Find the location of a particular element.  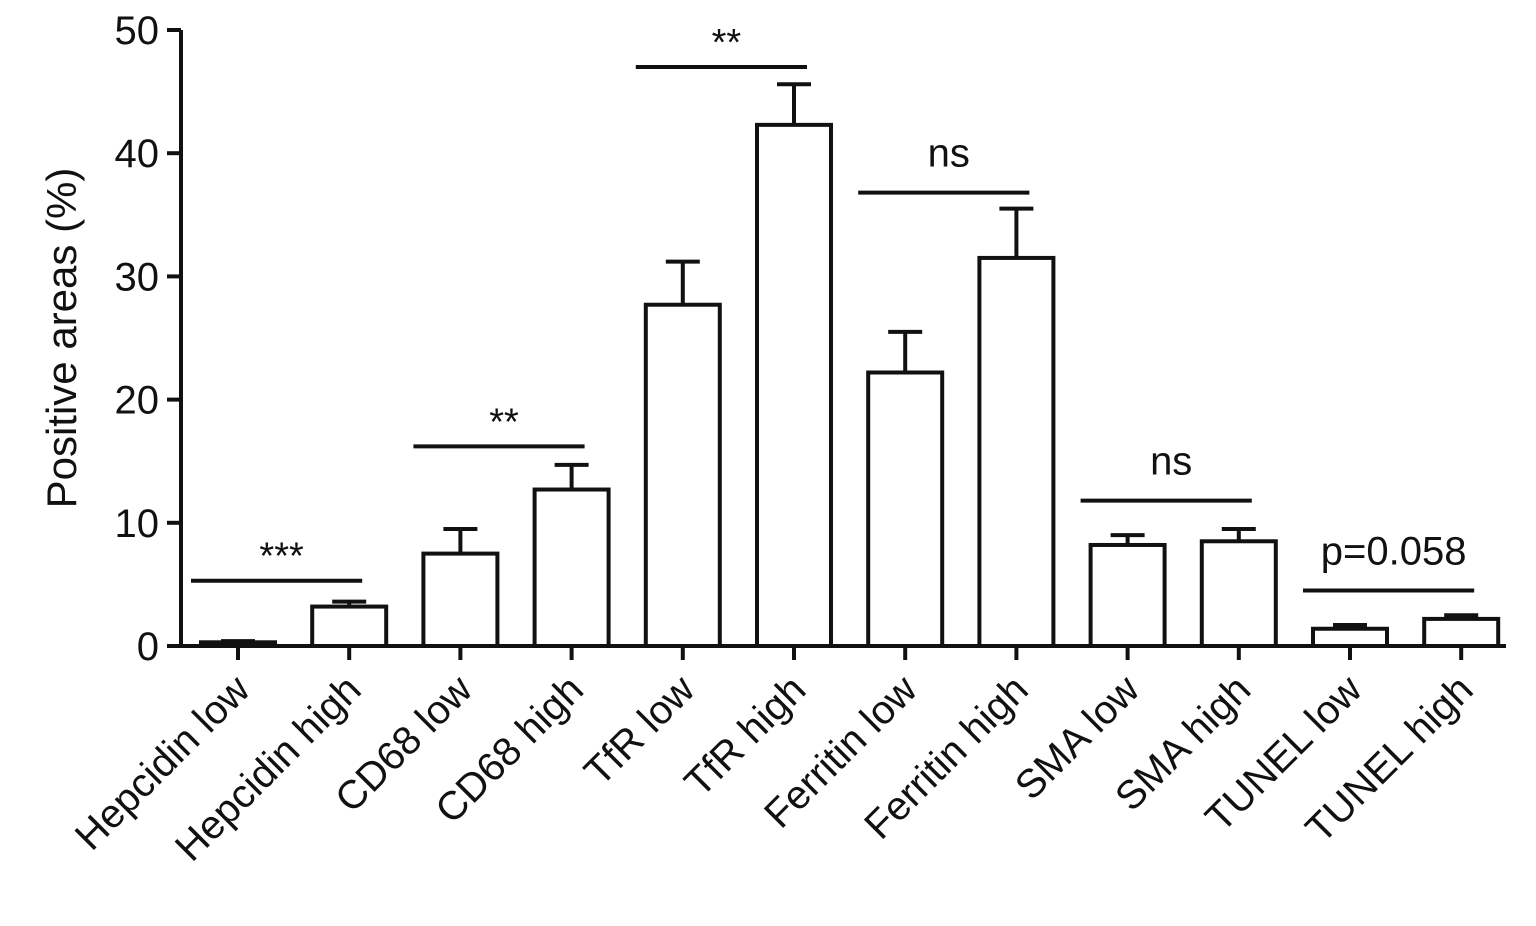

y-tick-label: 30 is located at coordinates (137, 277).